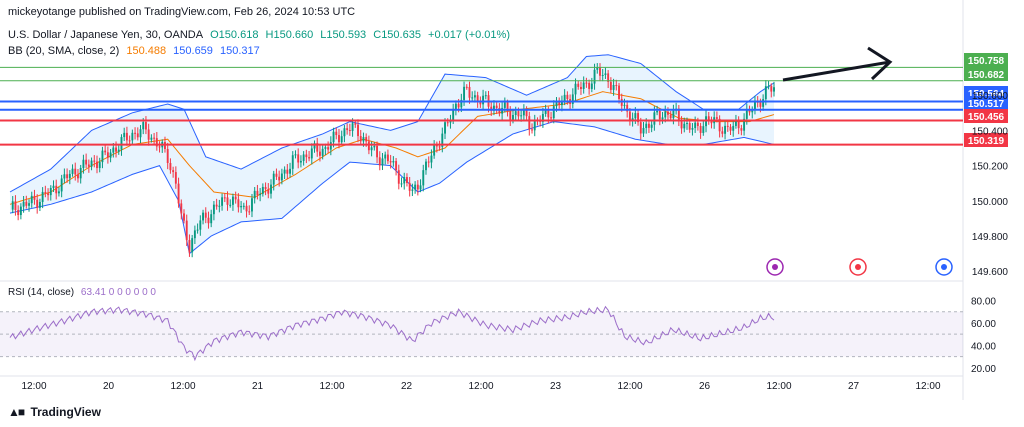 Image resolution: width=1024 pixels, height=427 pixels. What do you see at coordinates (990, 131) in the screenshot?
I see `price-tick-label: 150.400` at bounding box center [990, 131].